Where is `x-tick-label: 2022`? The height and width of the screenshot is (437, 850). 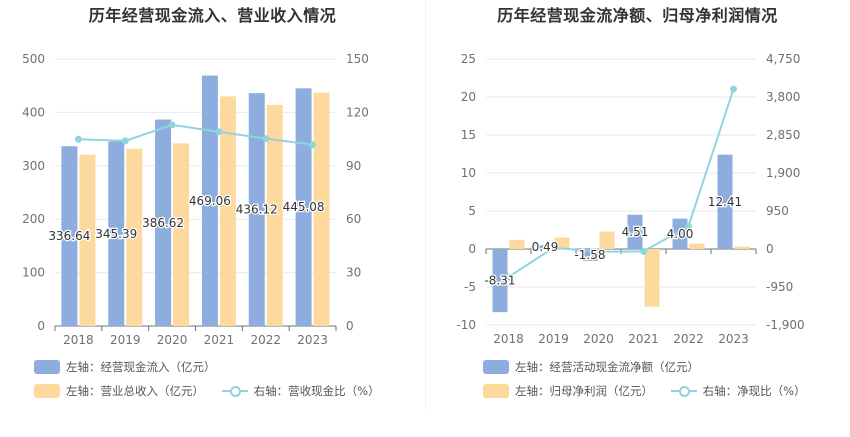 x-tick-label: 2022 is located at coordinates (265, 340).